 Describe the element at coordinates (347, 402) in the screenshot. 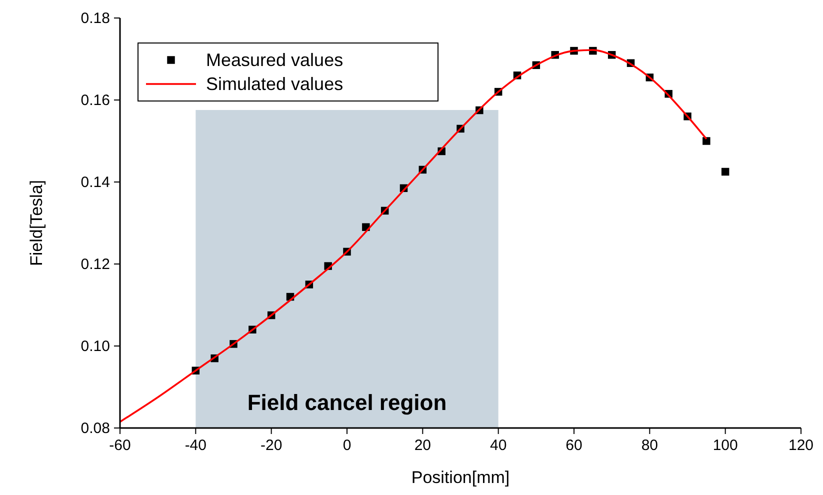

I see `band-label: Field cancel region` at that location.